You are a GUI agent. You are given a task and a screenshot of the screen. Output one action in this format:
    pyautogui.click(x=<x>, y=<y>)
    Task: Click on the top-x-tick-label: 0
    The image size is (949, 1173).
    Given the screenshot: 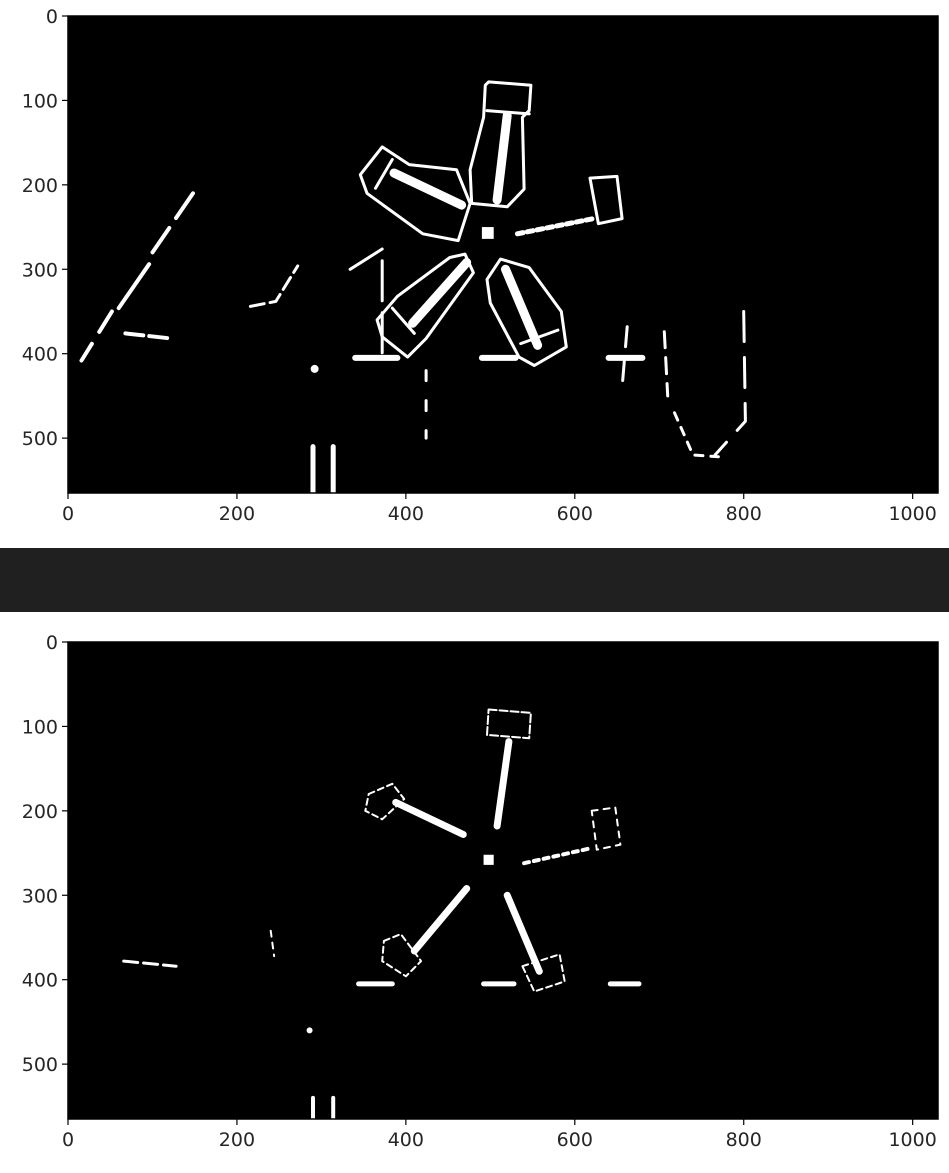 What is the action you would take?
    pyautogui.click(x=68, y=514)
    